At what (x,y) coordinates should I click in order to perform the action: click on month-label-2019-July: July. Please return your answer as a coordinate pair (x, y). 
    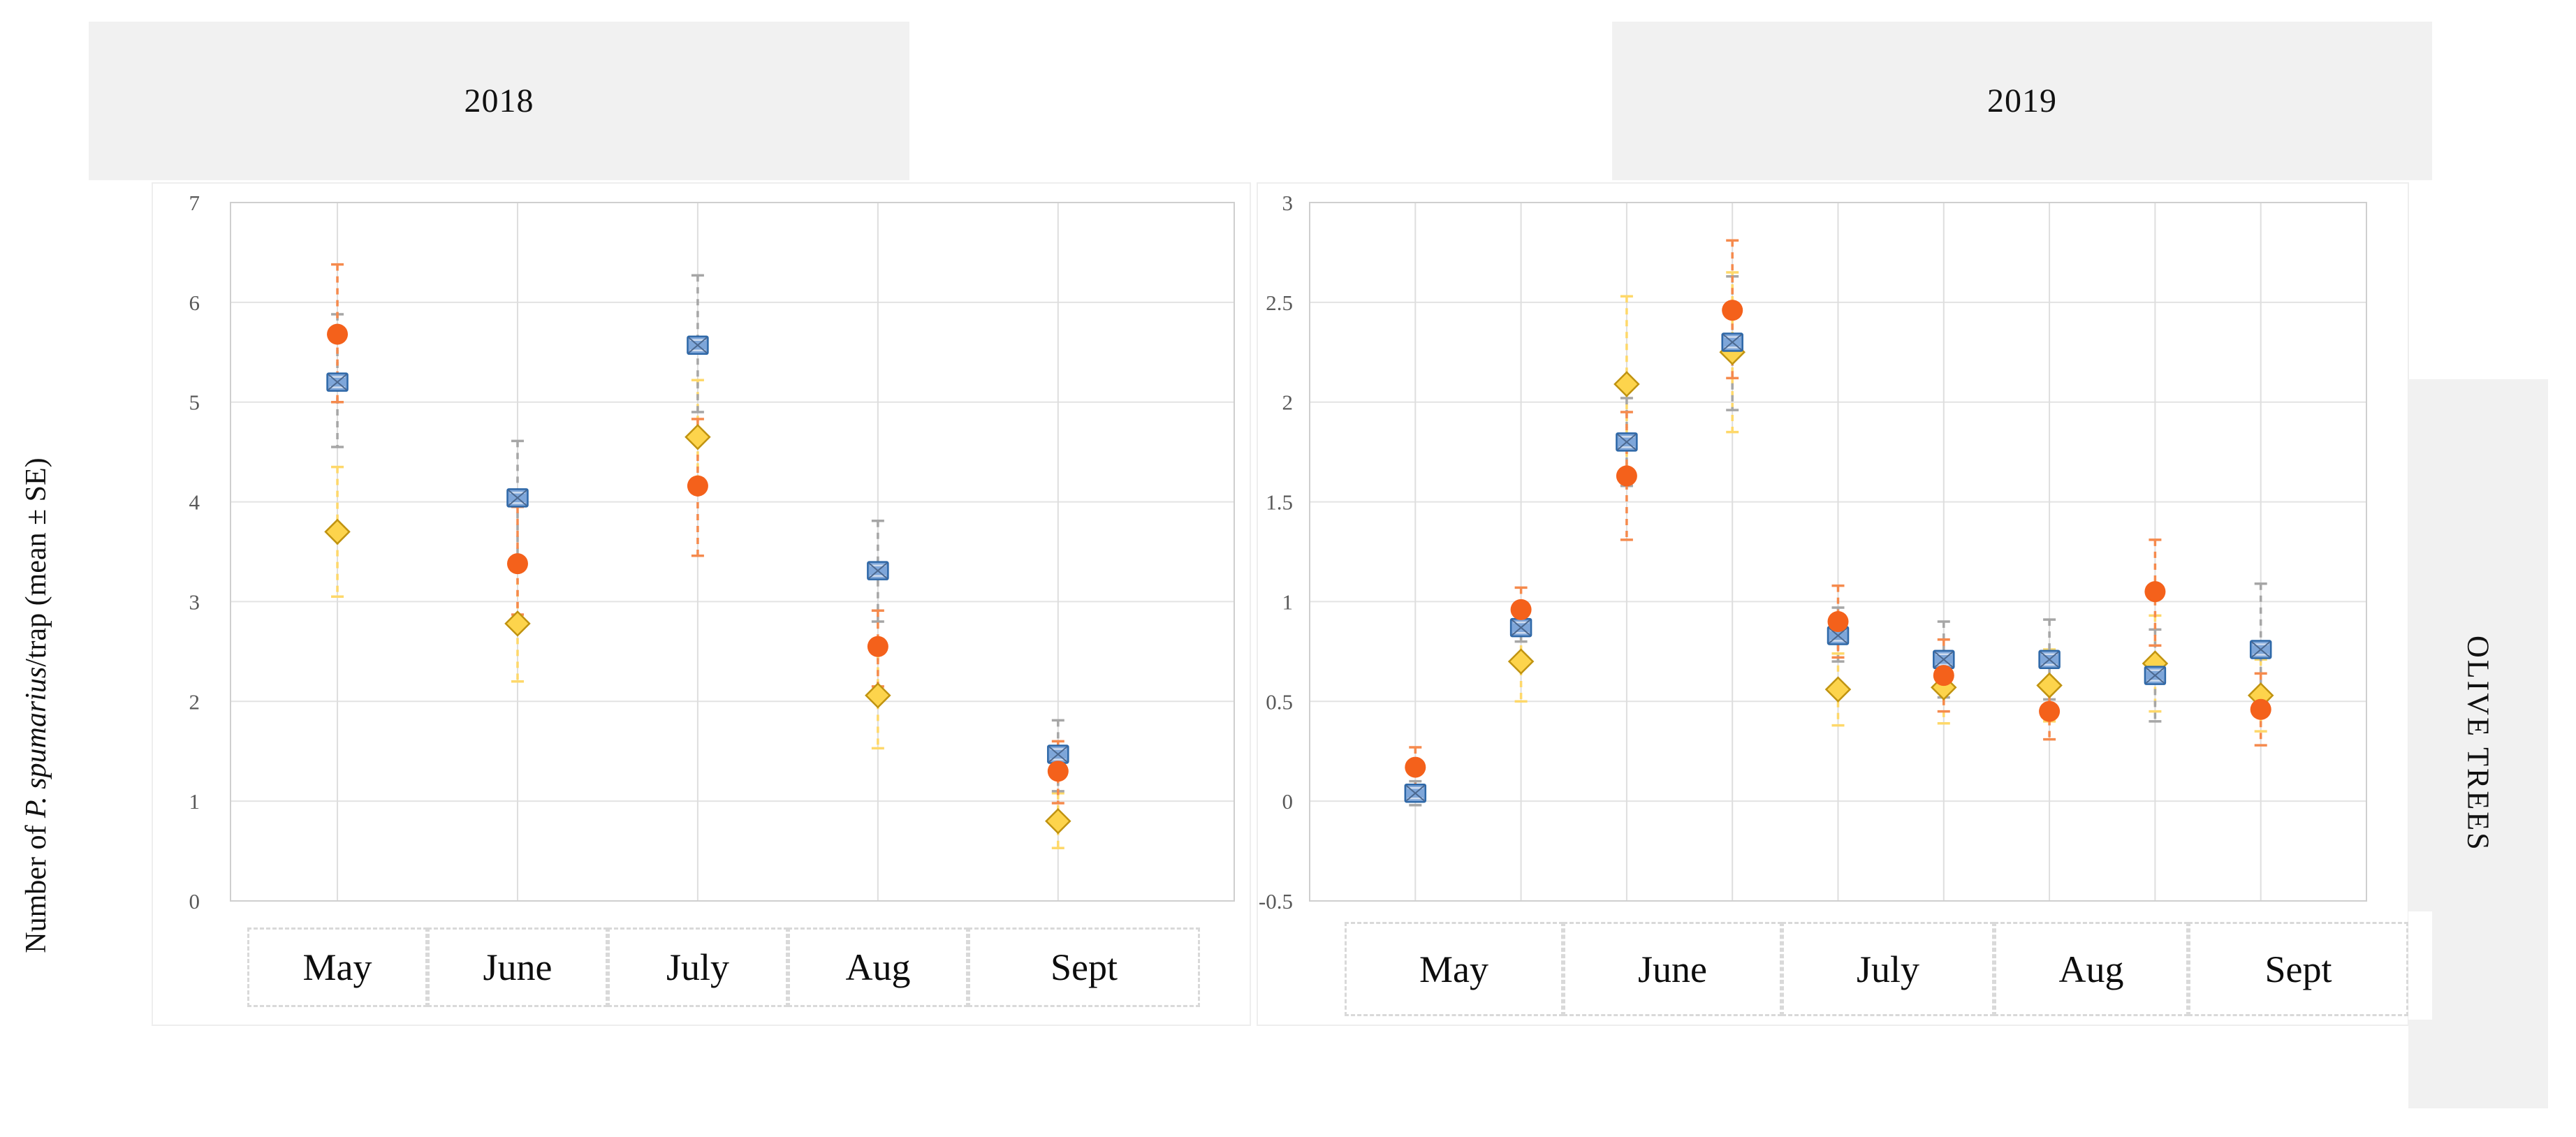
    Looking at the image, I should click on (1888, 969).